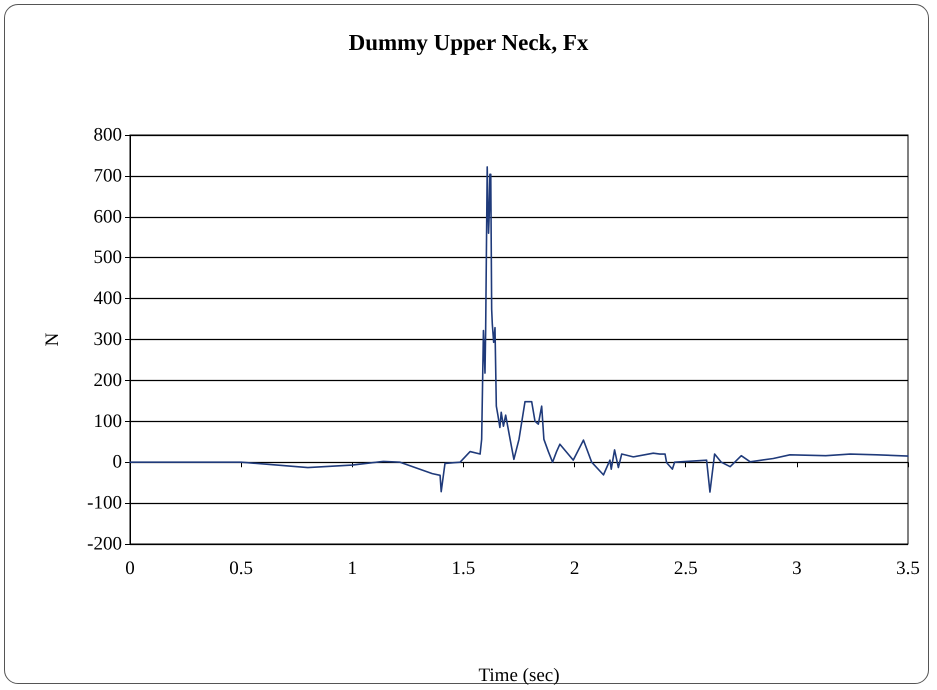 This screenshot has width=937, height=690. Describe the element at coordinates (797, 568) in the screenshot. I see `x-tick-label: 3` at that location.